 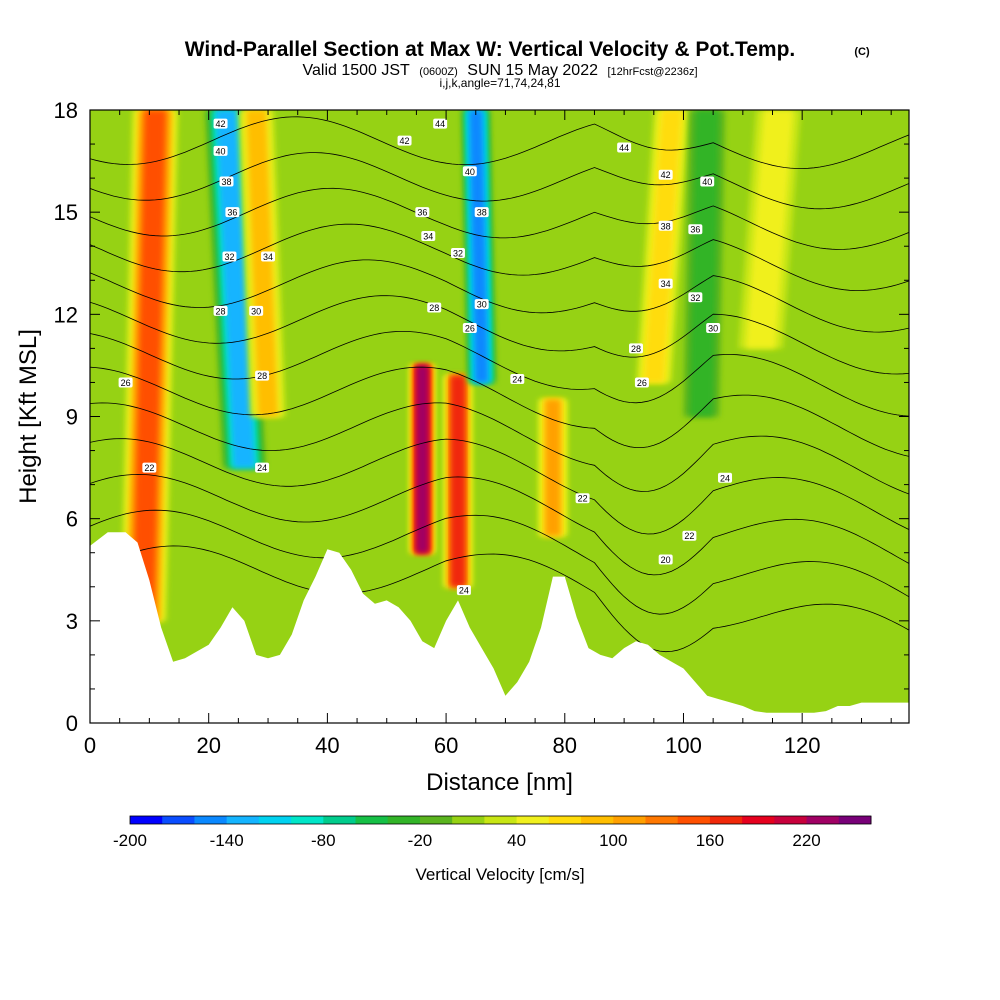 What do you see at coordinates (499, 83) in the screenshot?
I see `grid-indices: i,j,k,angle=71,74,24,81` at bounding box center [499, 83].